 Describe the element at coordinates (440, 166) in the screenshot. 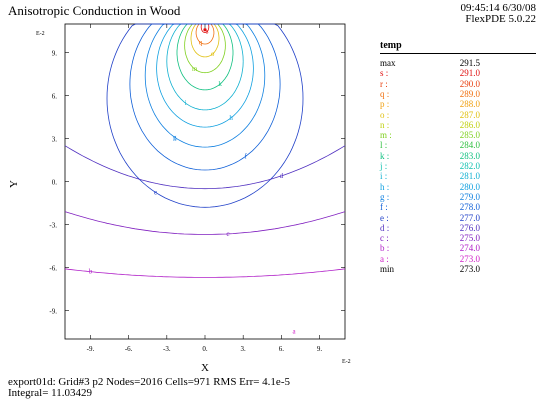

I see `legend-row: j : 282.0` at that location.